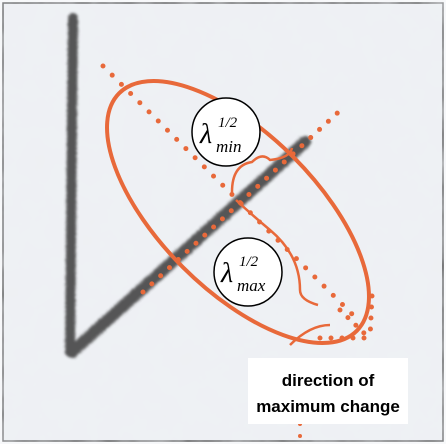 The image size is (446, 444). What do you see at coordinates (328, 406) in the screenshot?
I see `caption-line: maximum change` at bounding box center [328, 406].